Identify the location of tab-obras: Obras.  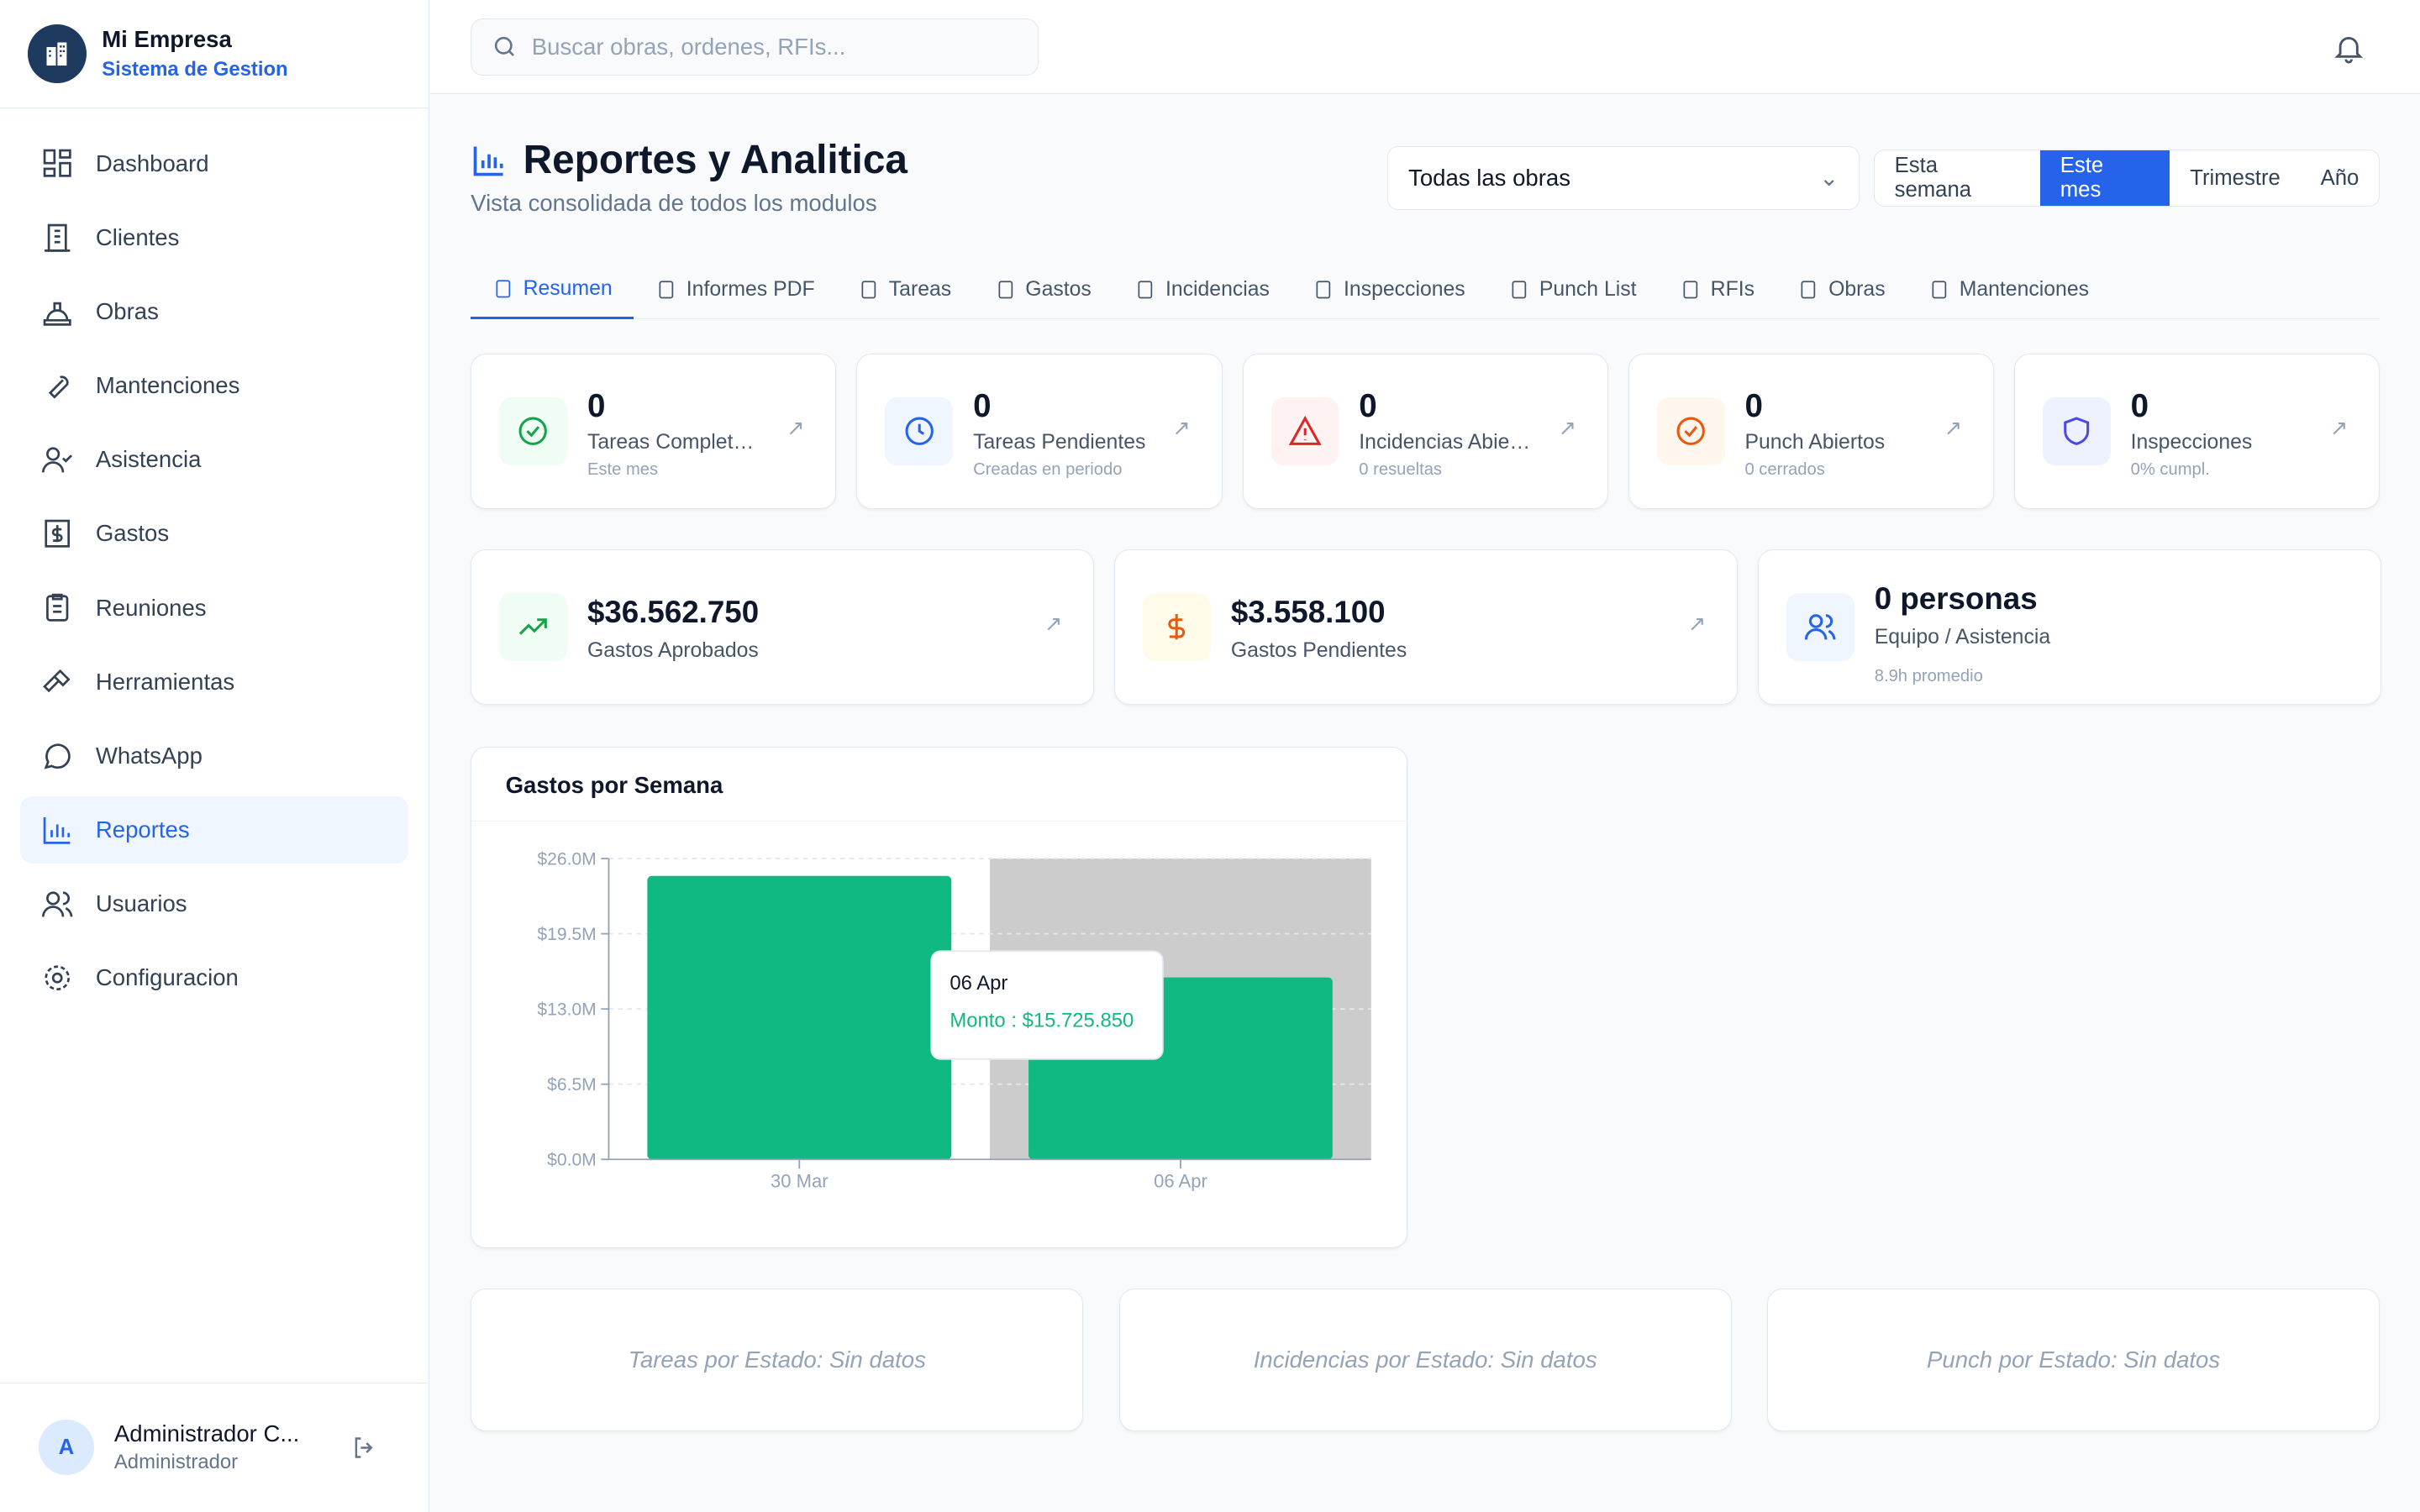
(1842, 289).